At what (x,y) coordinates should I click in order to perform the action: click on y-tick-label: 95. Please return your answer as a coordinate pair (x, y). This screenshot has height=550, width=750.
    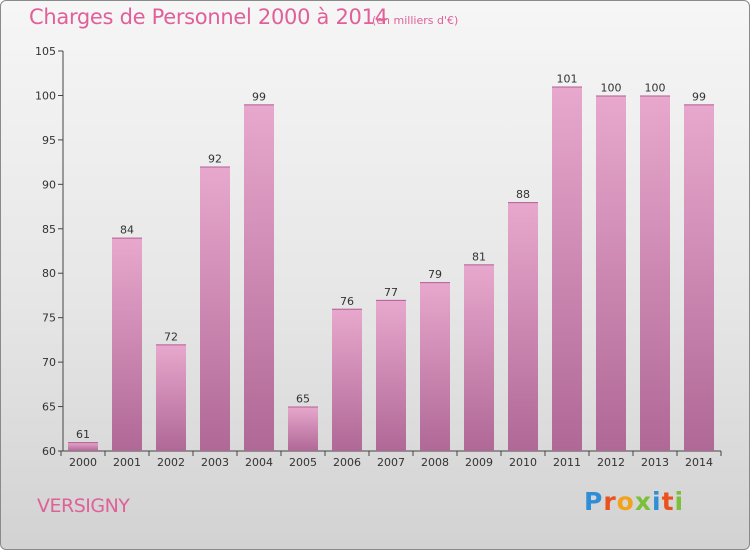
    Looking at the image, I should click on (49, 140).